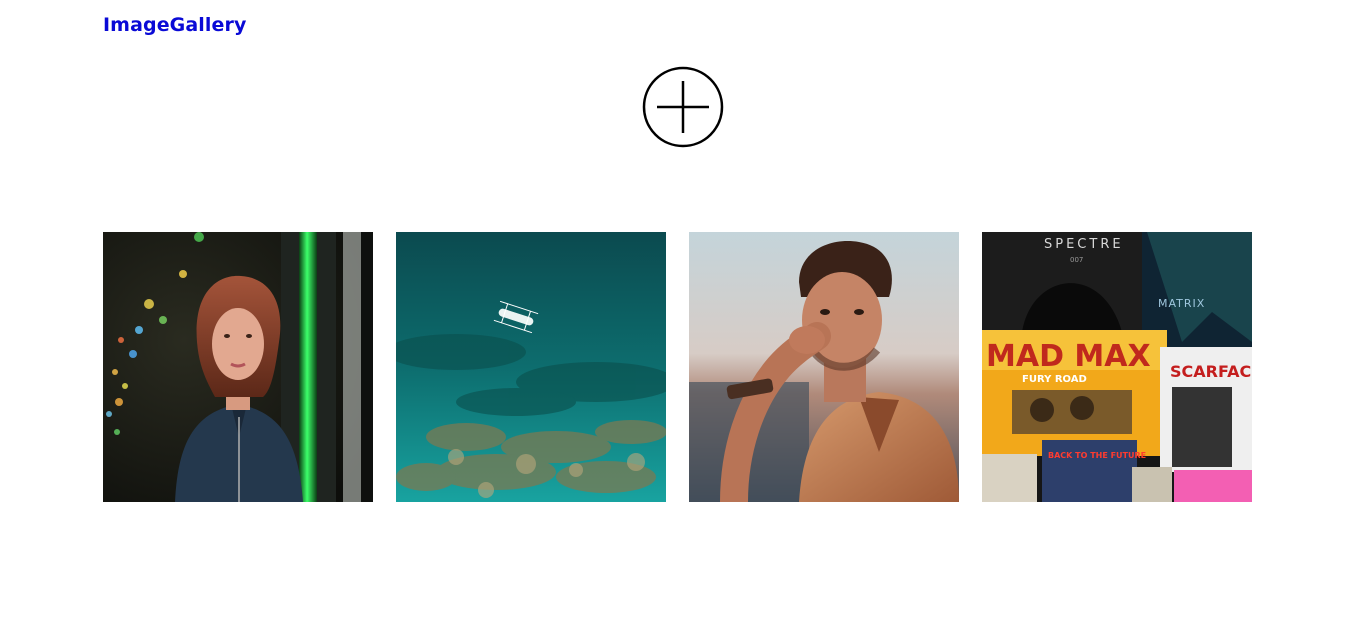 The width and height of the screenshot is (1366, 642). What do you see at coordinates (1084, 244) in the screenshot?
I see `poster-text-spectre: SPECTRE` at bounding box center [1084, 244].